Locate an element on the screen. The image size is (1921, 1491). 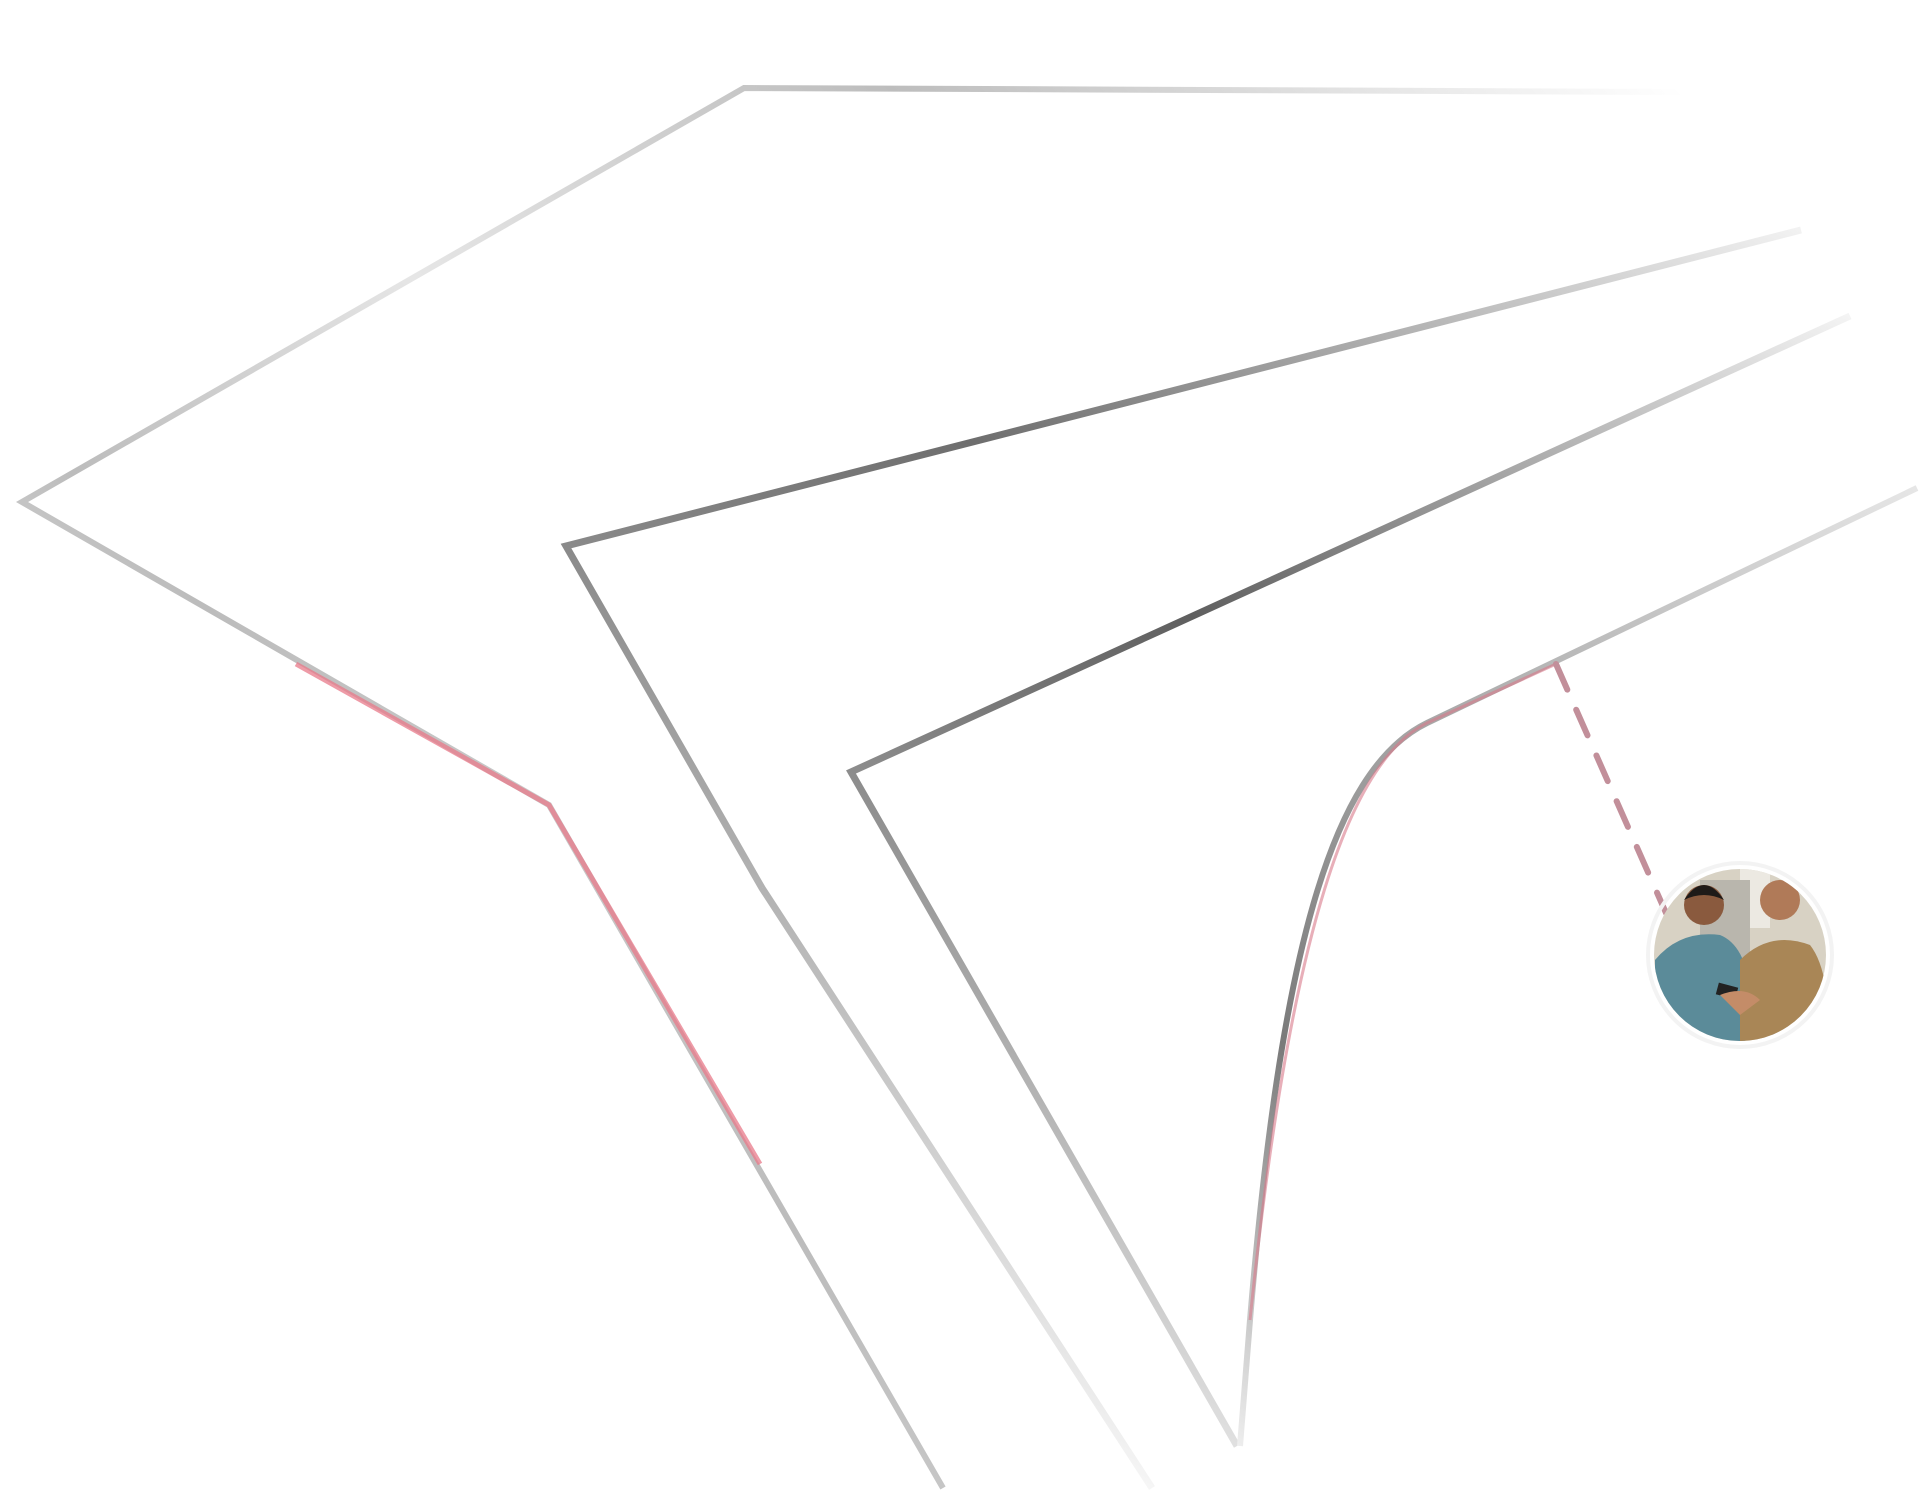
people-in-car-photo is located at coordinates (1740, 955).